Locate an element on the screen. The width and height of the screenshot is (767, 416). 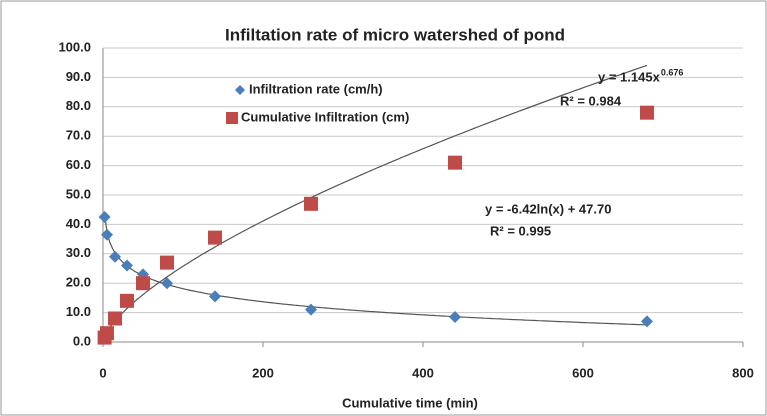
y-tick-label: 20.0 is located at coordinates (78, 282).